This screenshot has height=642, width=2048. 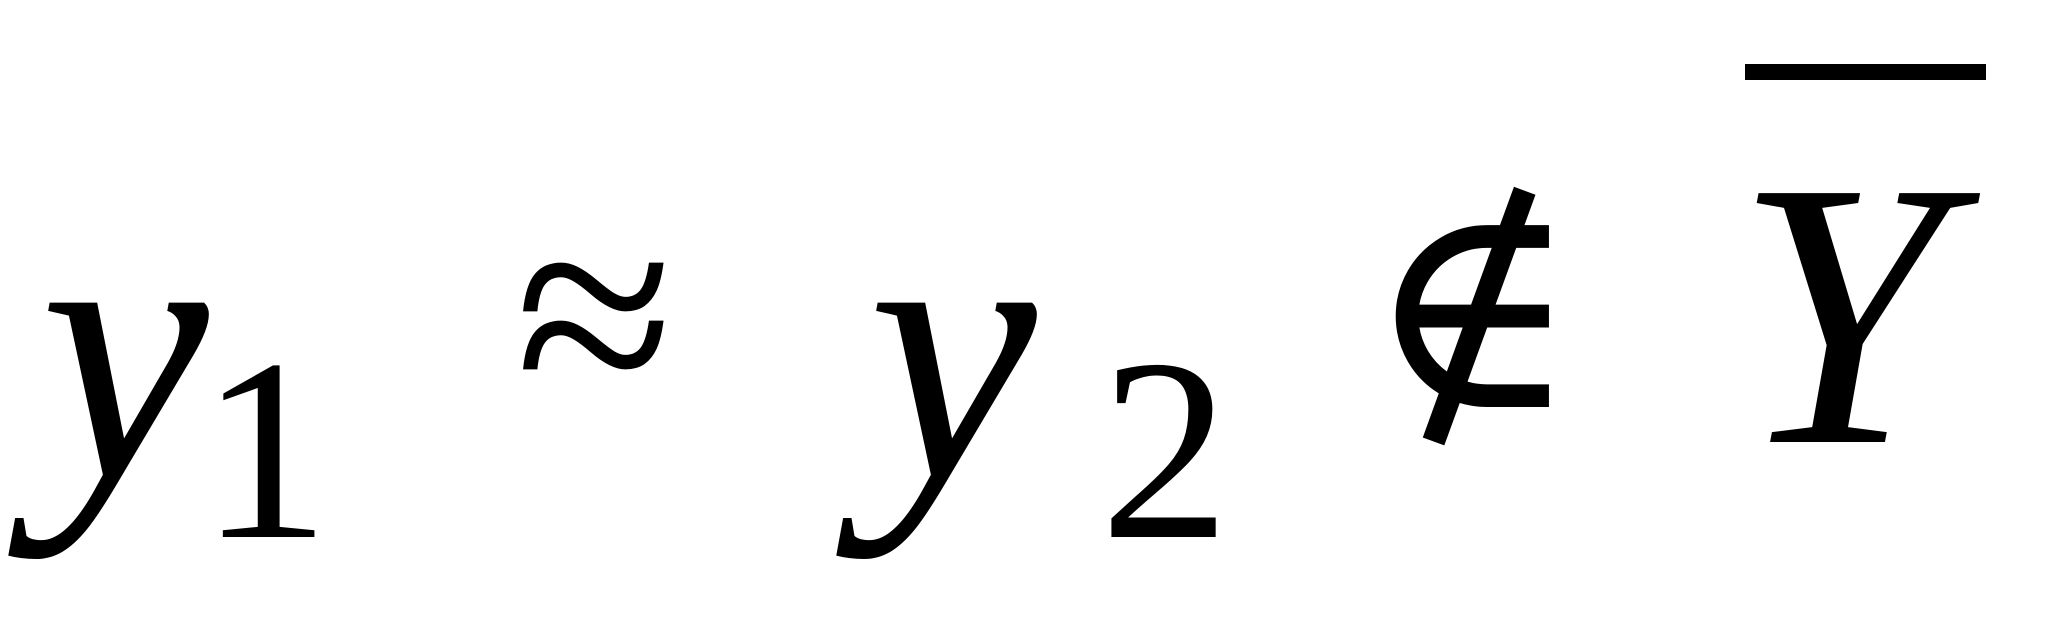 I want to click on set-Y-symbol: Y, so click(x=1841, y=314).